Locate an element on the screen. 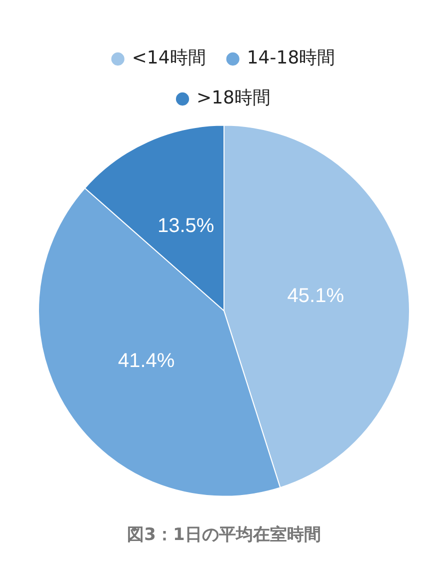 This screenshot has height=584, width=448. legend-label: 14-18時間 is located at coordinates (291, 58).